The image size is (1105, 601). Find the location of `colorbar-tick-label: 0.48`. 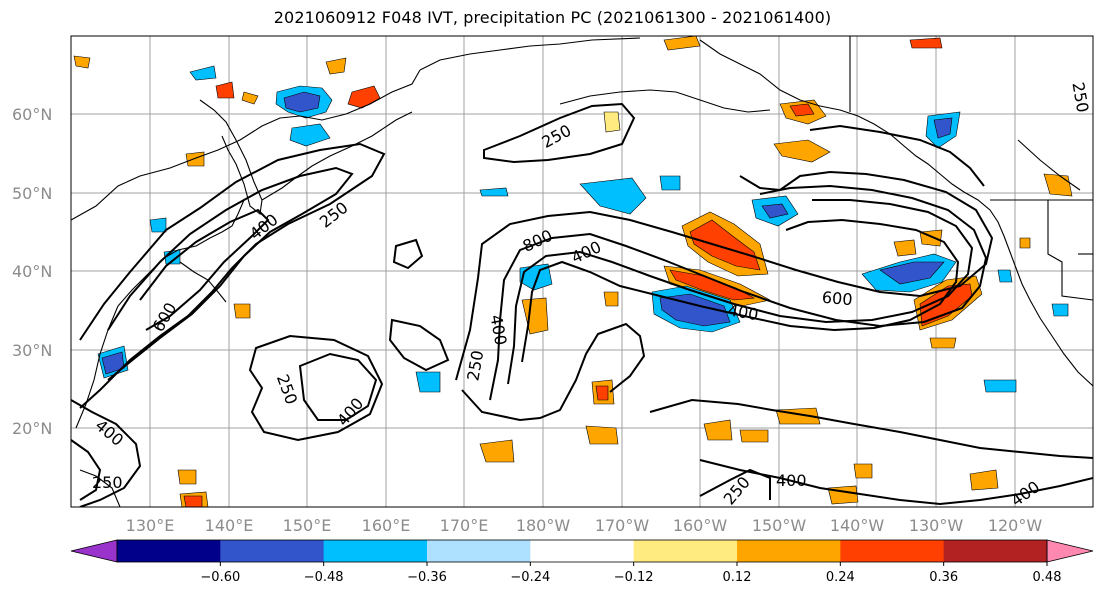

colorbar-tick-label: 0.48 is located at coordinates (1047, 577).